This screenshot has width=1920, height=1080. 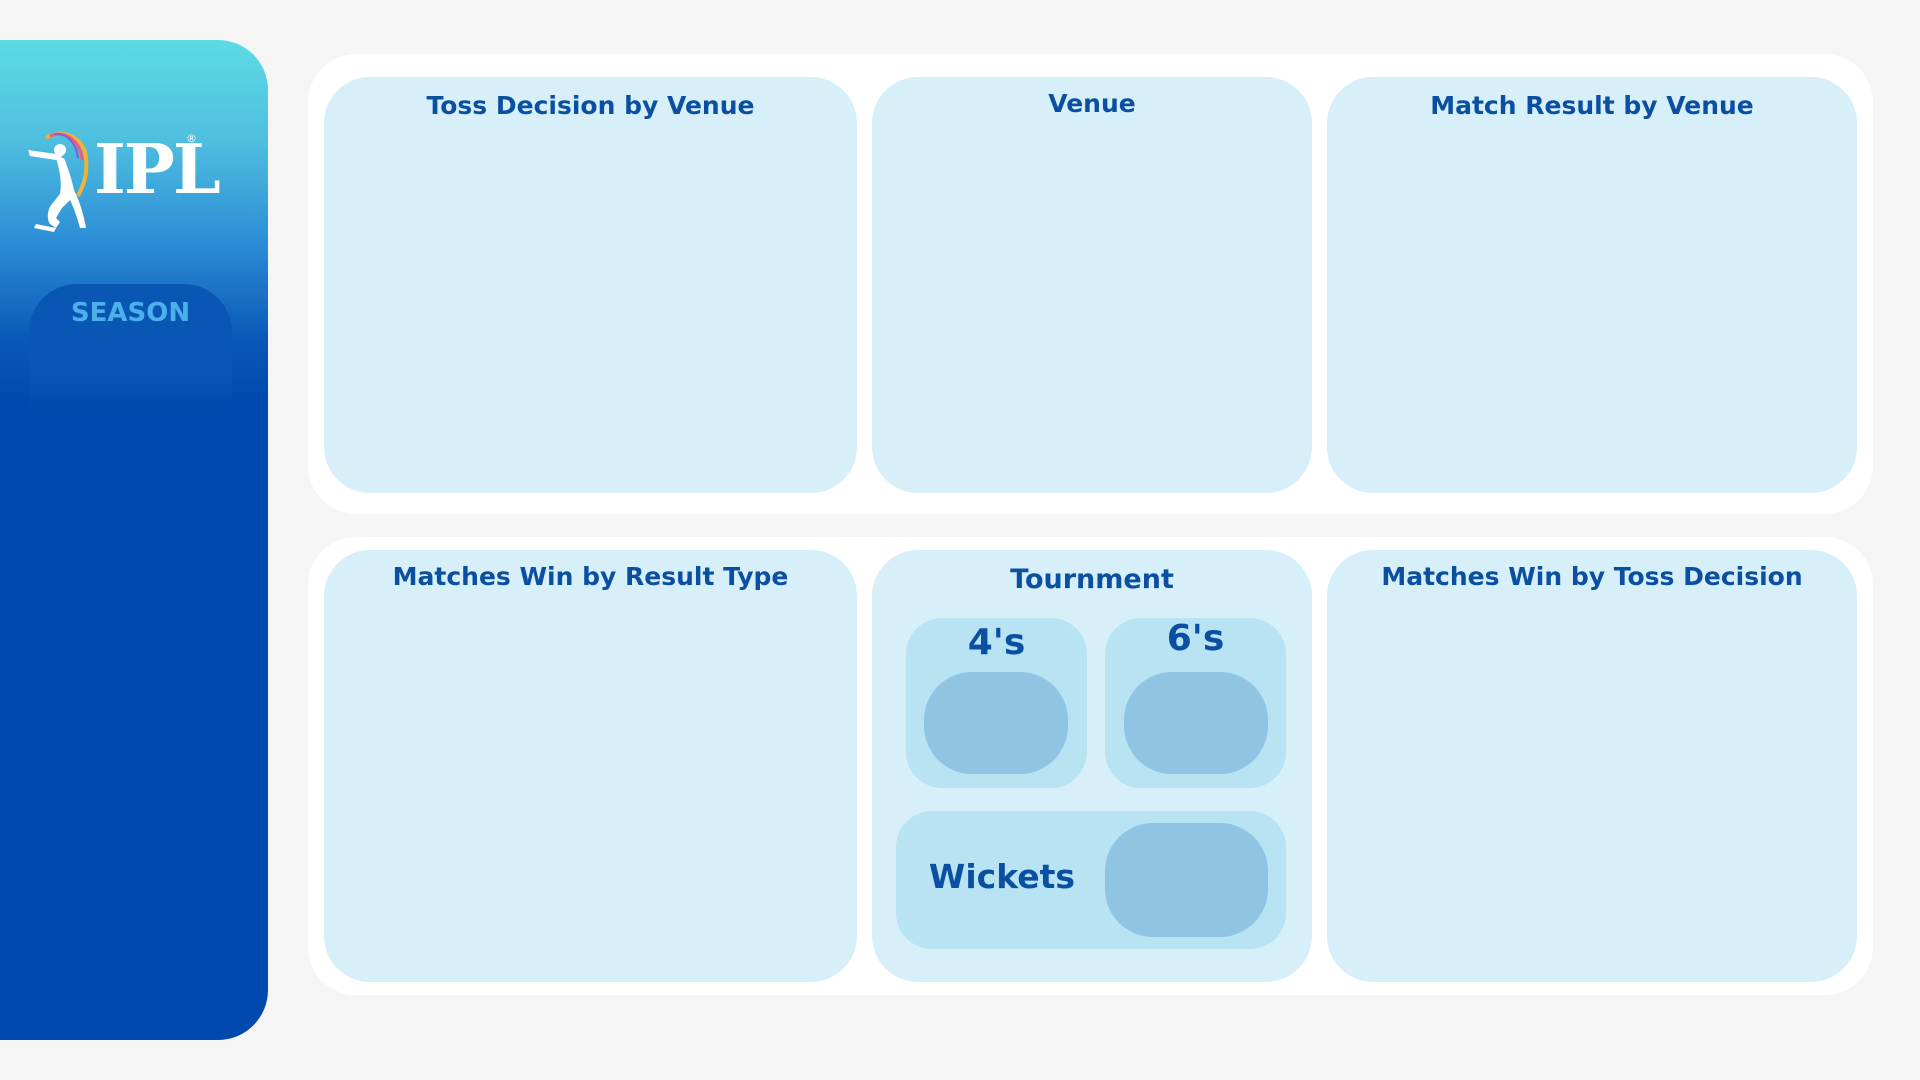 I want to click on sixes-value, so click(x=1196, y=723).